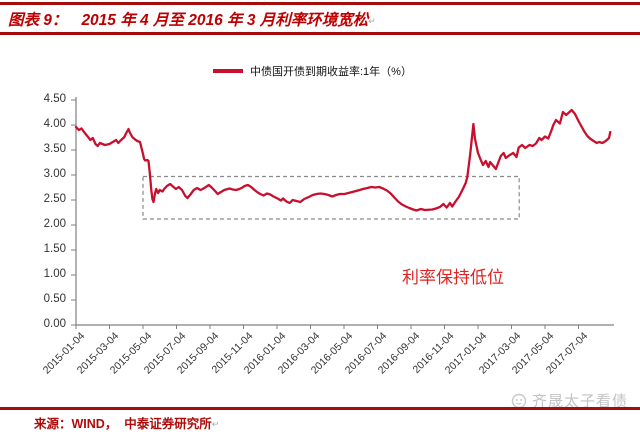 The width and height of the screenshot is (640, 435). What do you see at coordinates (38, 20) in the screenshot?
I see `figure-label: 图表 9：` at bounding box center [38, 20].